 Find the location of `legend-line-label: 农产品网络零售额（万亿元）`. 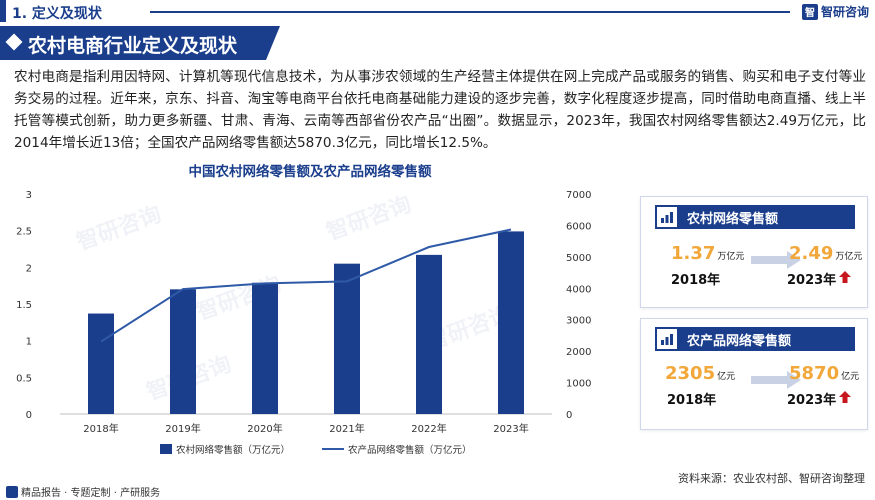

legend-line-label: 农产品网络零售额（万亿元） is located at coordinates (410, 450).